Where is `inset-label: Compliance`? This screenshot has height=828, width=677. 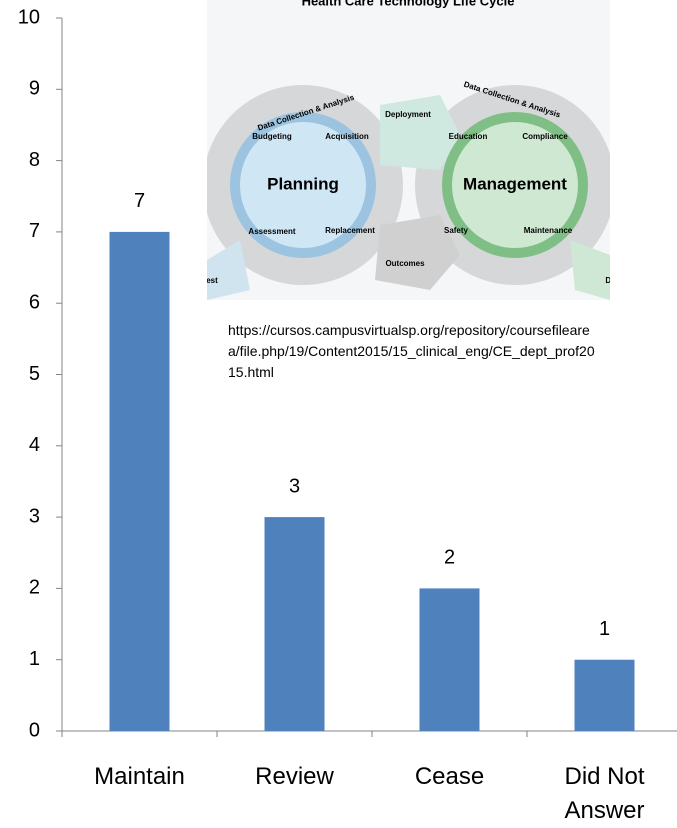
inset-label: Compliance is located at coordinates (545, 136).